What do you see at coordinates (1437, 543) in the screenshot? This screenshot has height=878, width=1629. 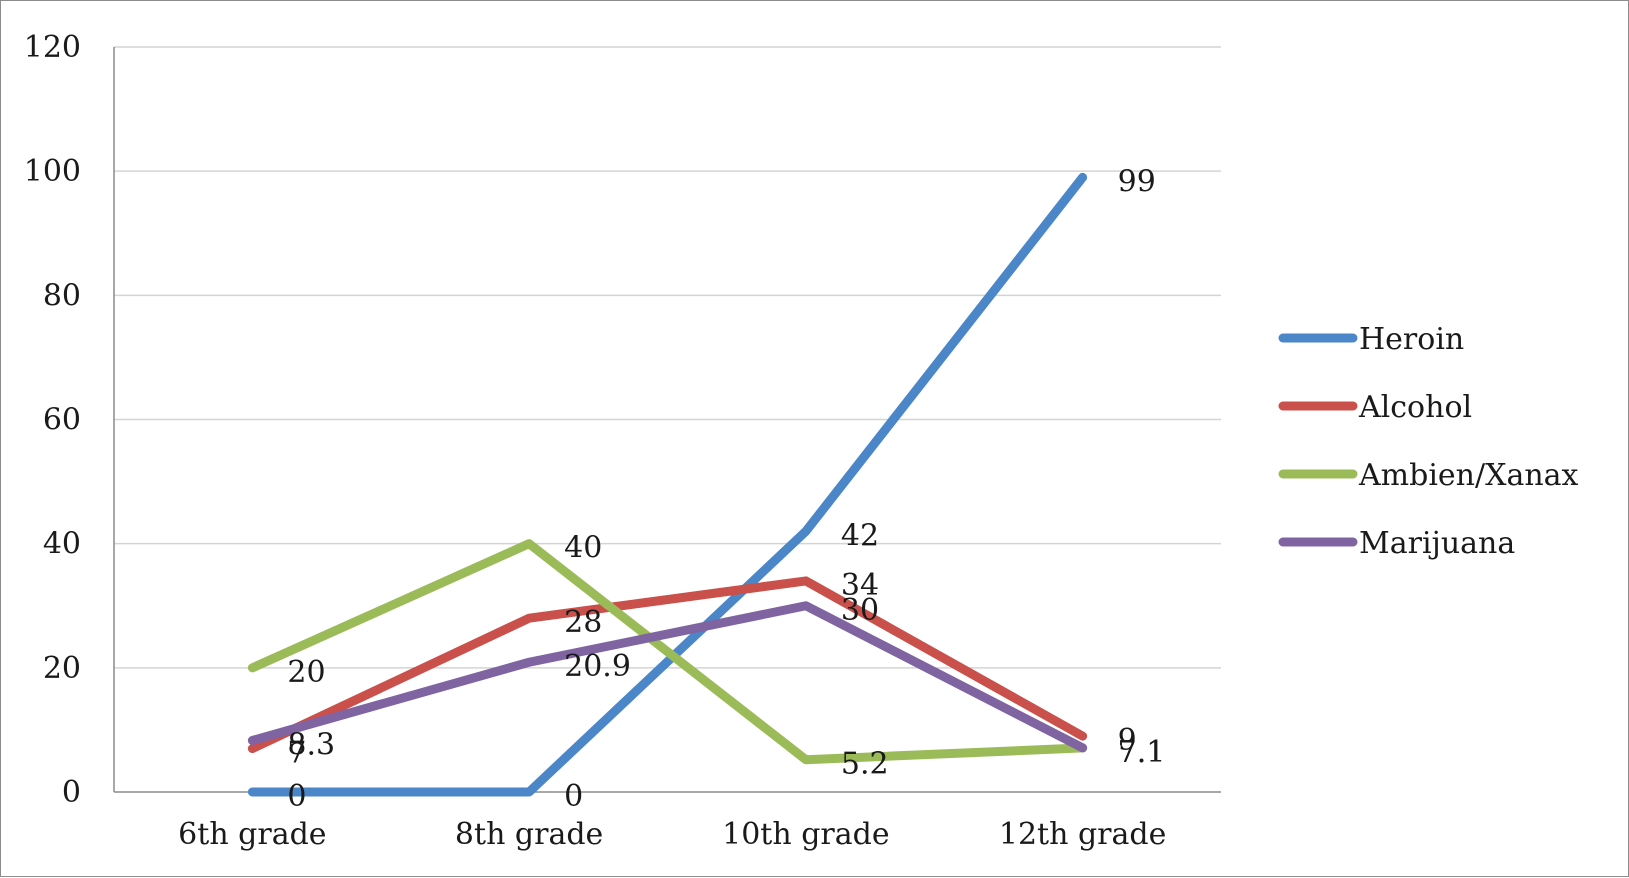 I see `legend-label: Marijuana` at bounding box center [1437, 543].